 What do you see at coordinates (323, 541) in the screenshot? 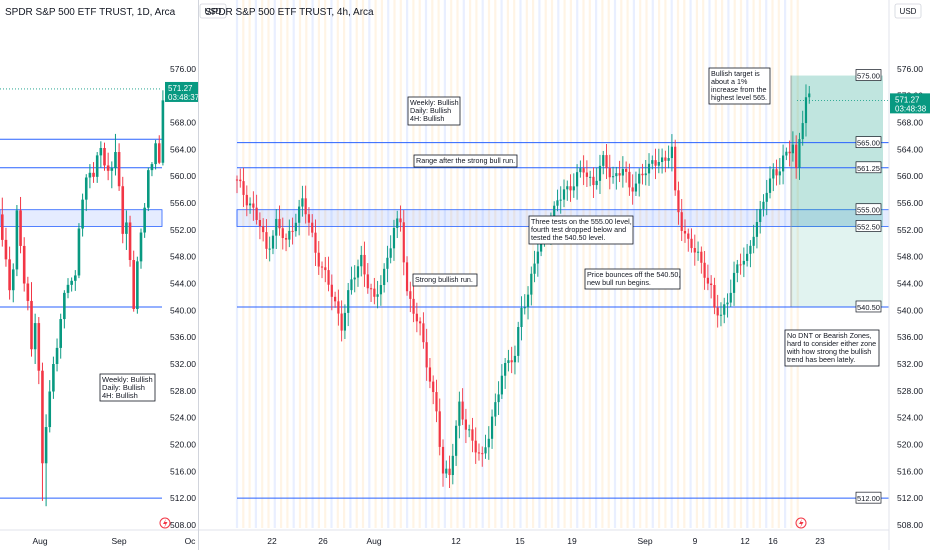
I see `time-tick-label: 26` at bounding box center [323, 541].